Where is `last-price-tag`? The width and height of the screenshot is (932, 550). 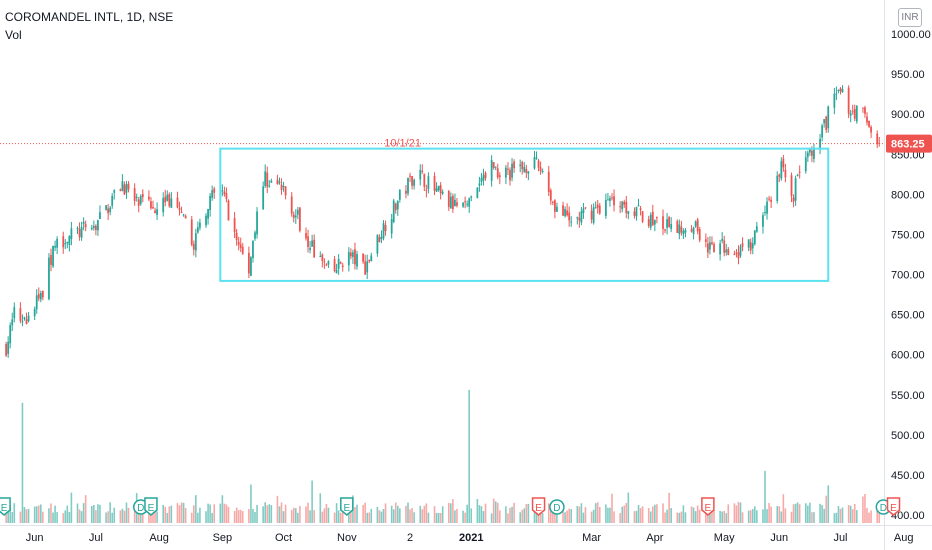 last-price-tag is located at coordinates (909, 143).